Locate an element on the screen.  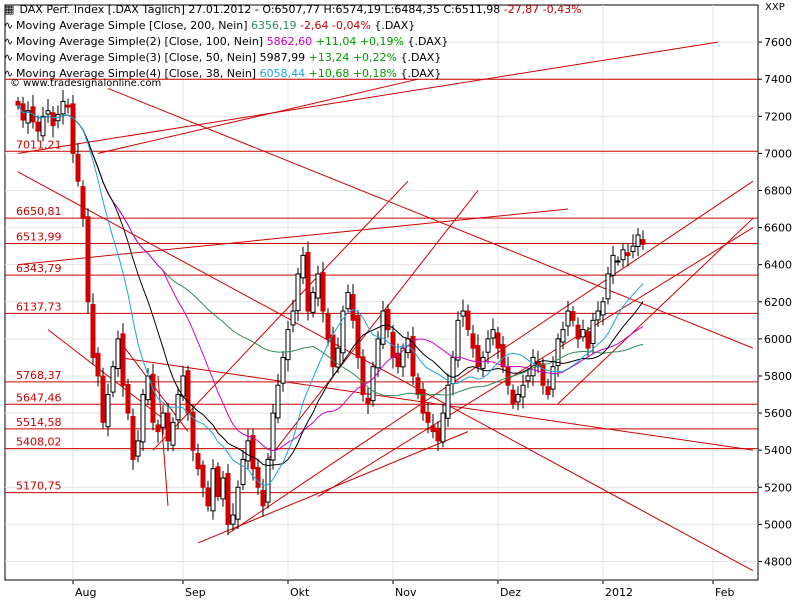
y-tick-label: 7400 is located at coordinates (778, 79).